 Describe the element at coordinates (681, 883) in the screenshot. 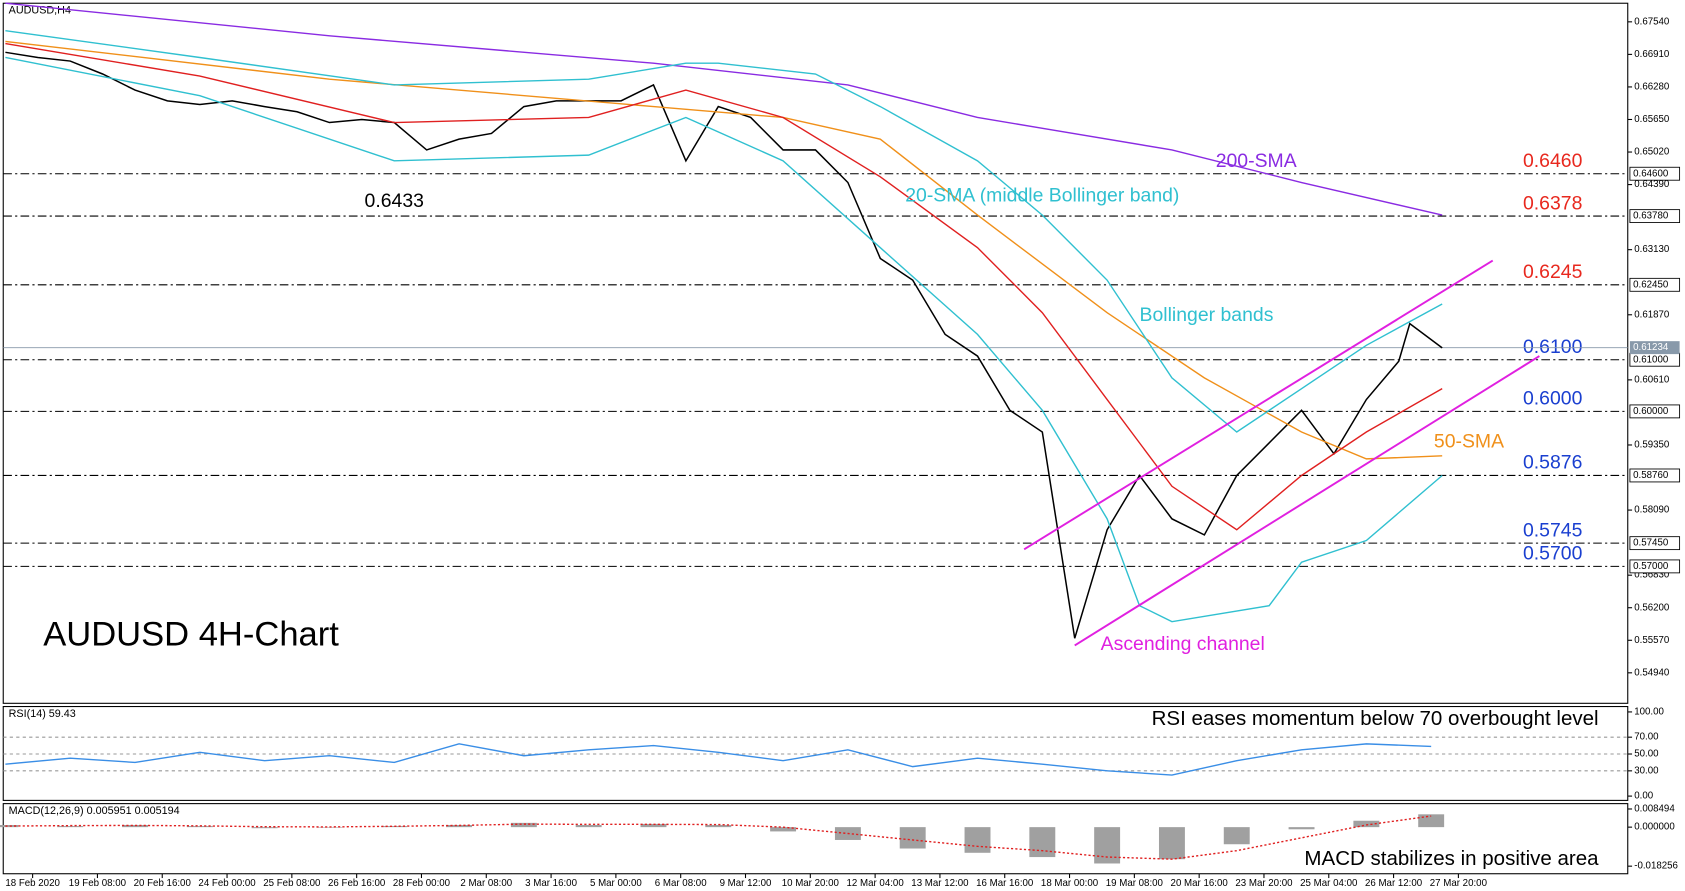

I see `x-tick-label: 6 Mar 08:00` at that location.